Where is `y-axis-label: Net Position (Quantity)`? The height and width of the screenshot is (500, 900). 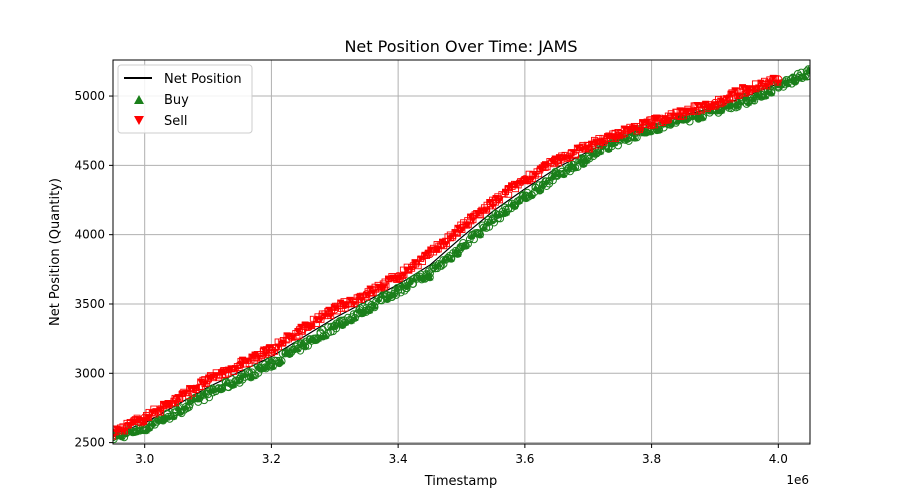 y-axis-label: Net Position (Quantity) is located at coordinates (55, 252).